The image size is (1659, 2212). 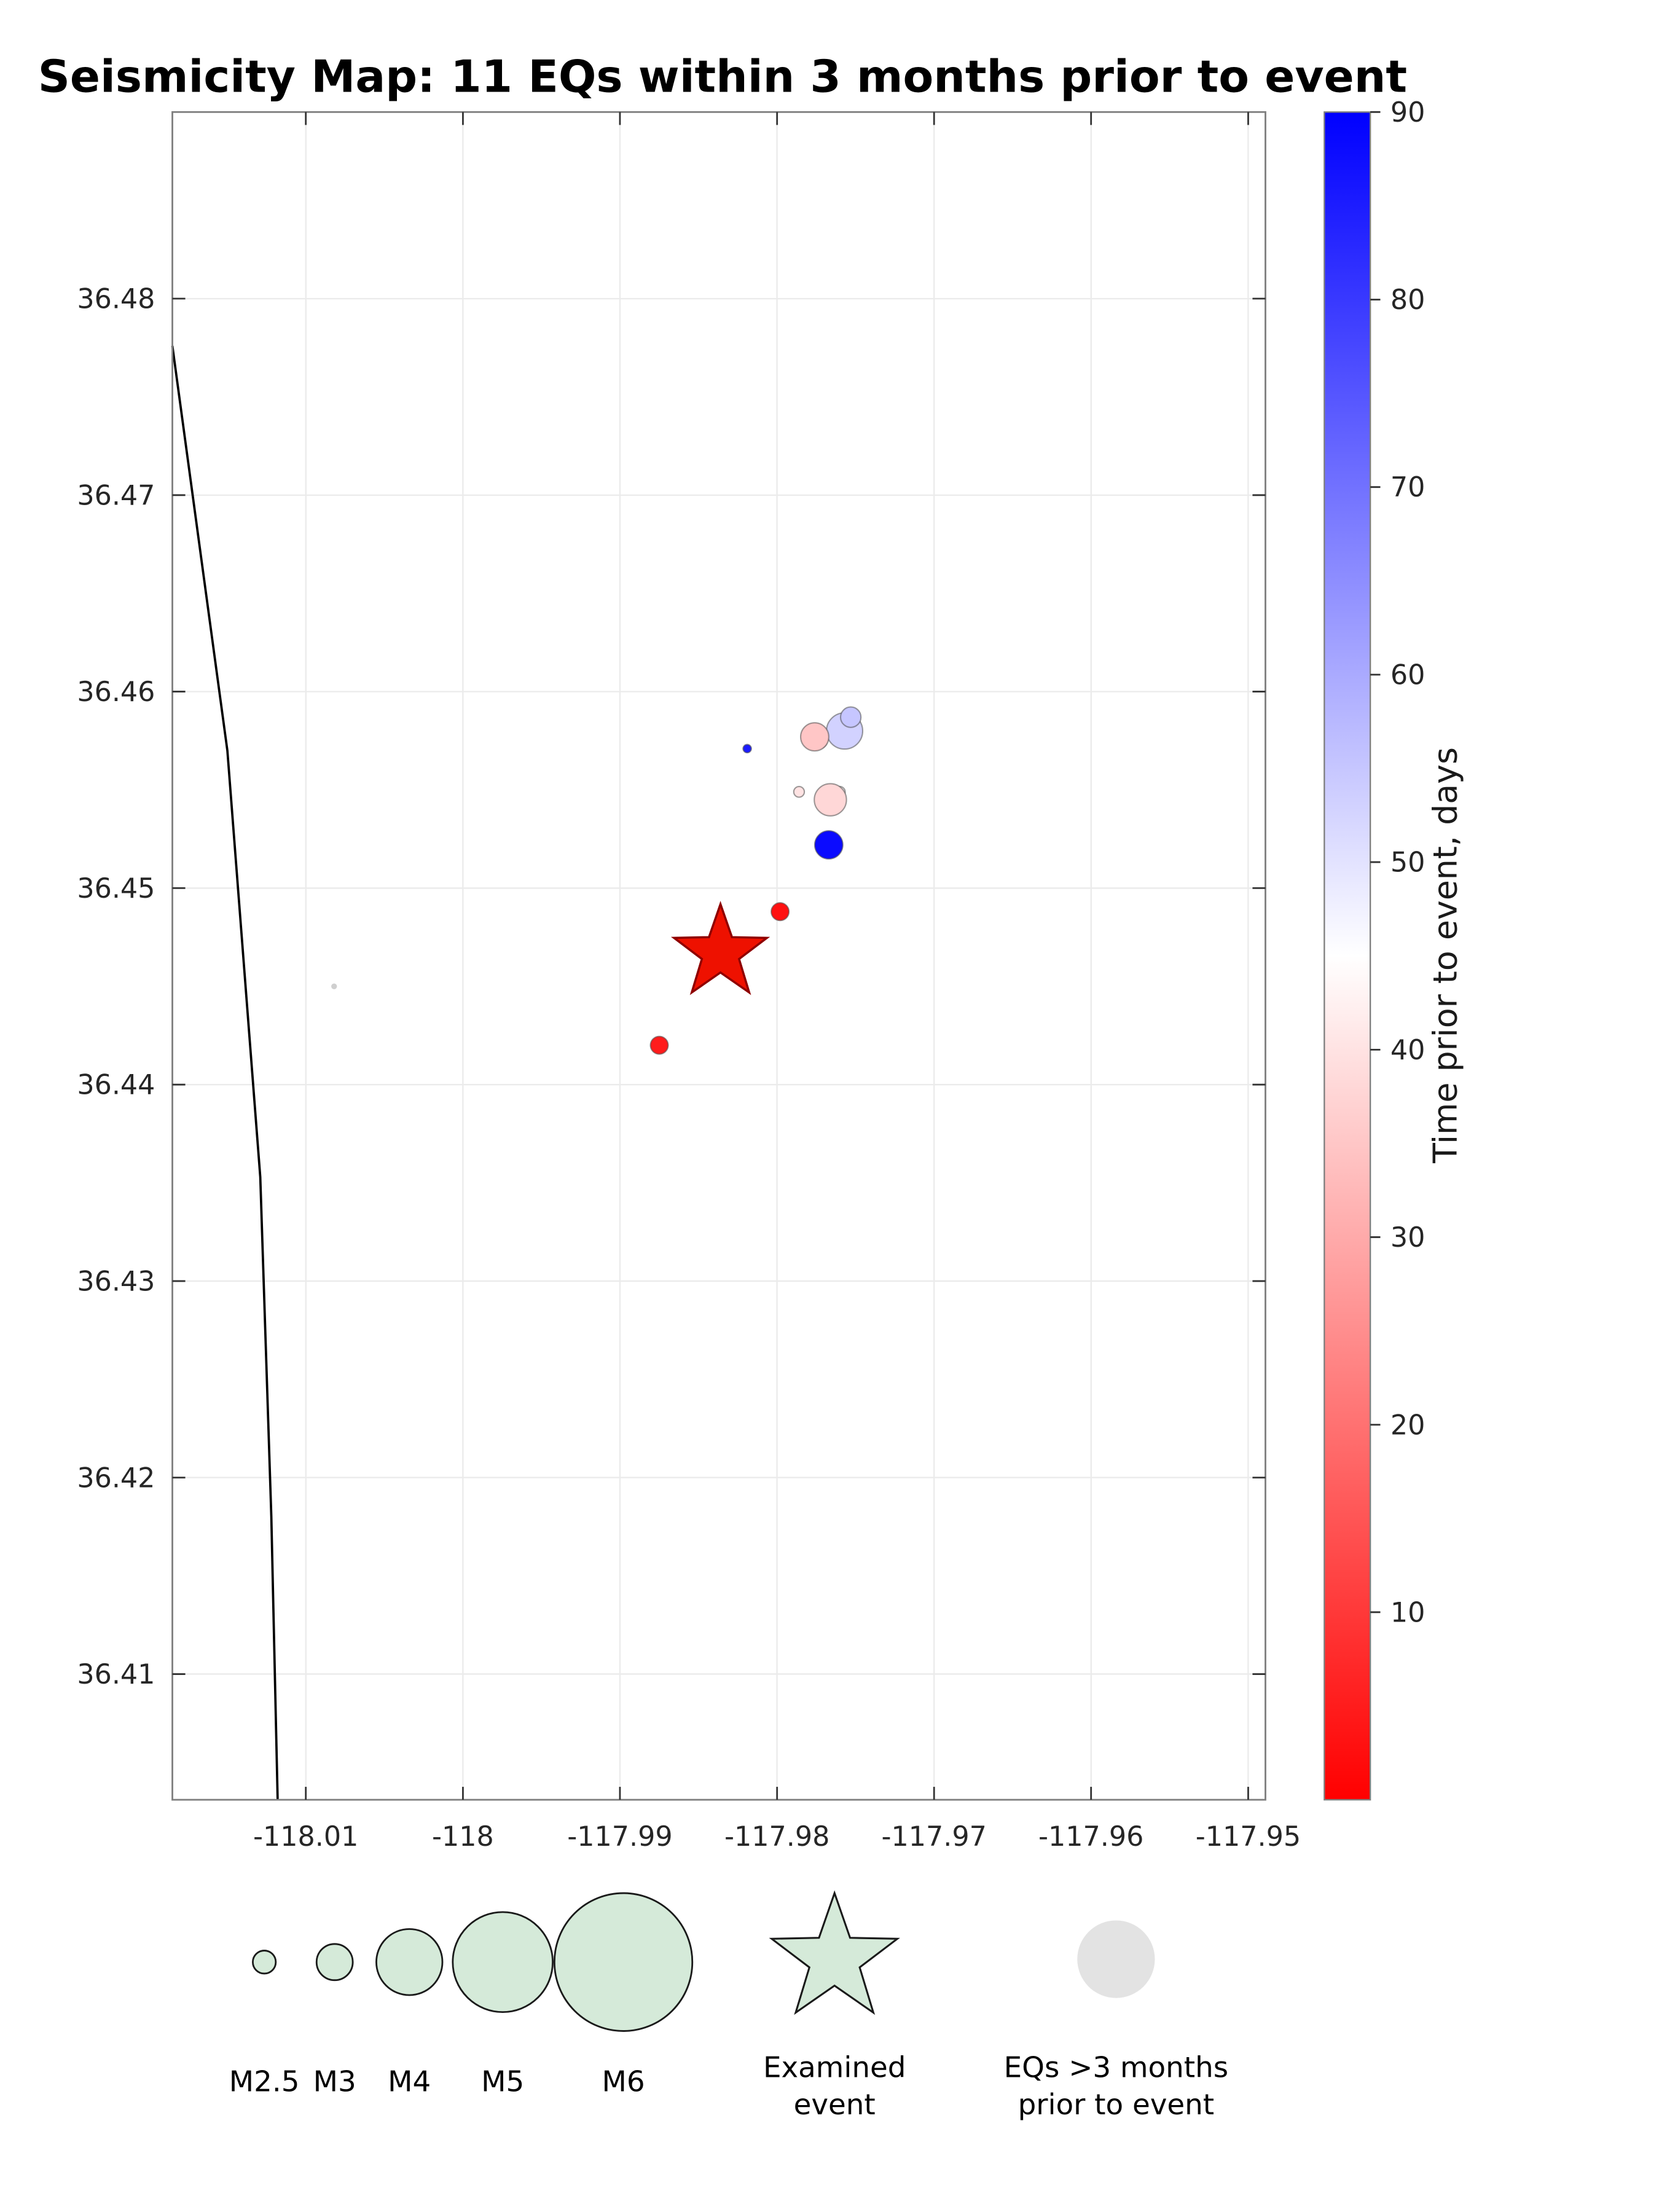 I want to click on legend-size-label: M6, so click(x=623, y=2082).